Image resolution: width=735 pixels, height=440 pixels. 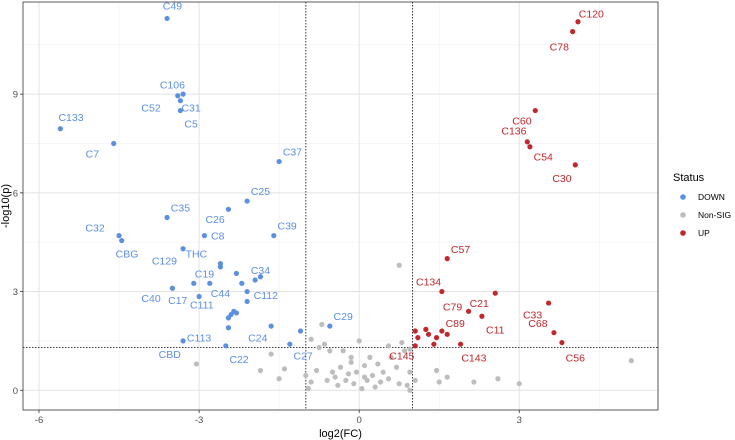 I want to click on point-label: C29, so click(x=343, y=317).